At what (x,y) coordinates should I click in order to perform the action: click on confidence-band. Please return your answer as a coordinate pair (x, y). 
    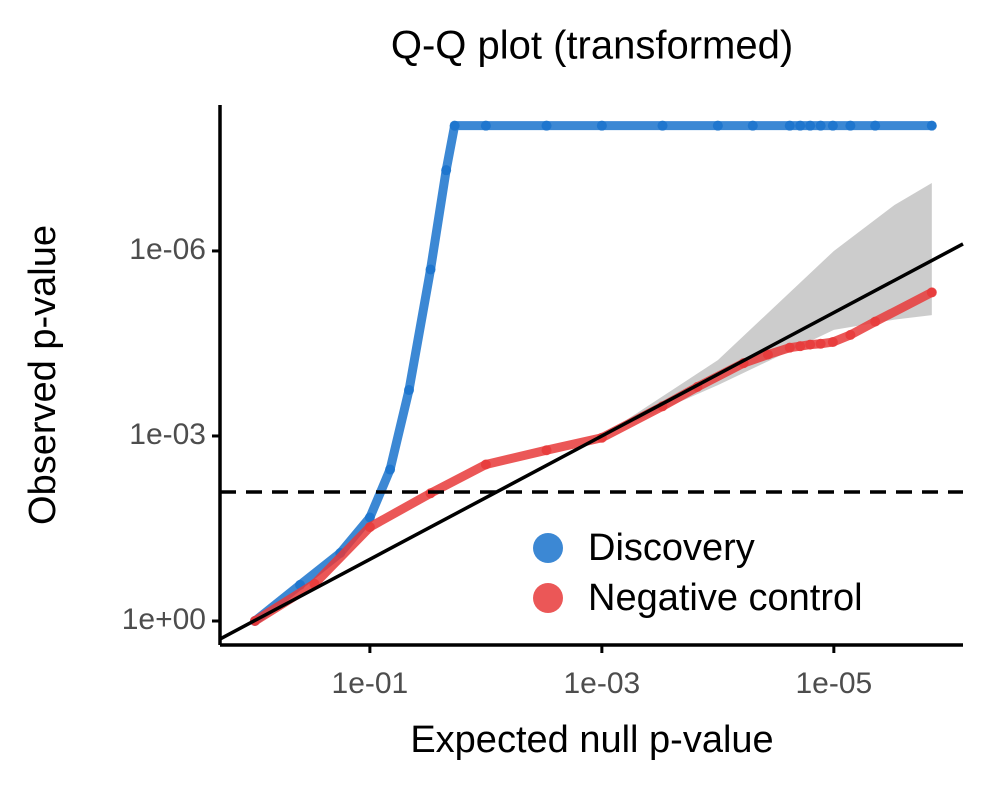
    Looking at the image, I should click on (766, 309).